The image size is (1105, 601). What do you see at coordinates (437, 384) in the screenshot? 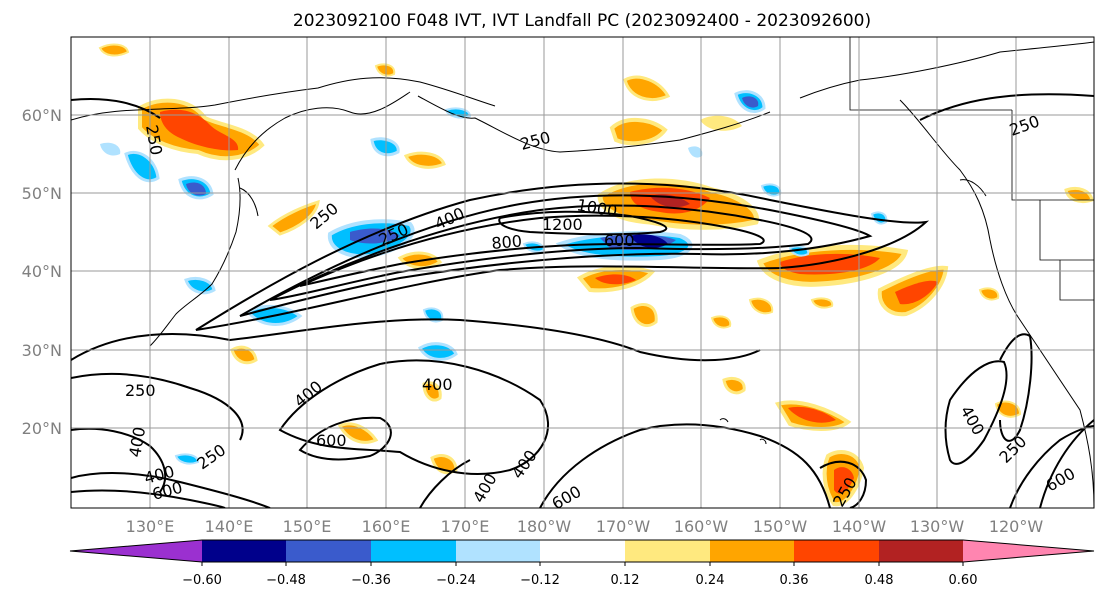
I see `contour-label: 400` at bounding box center [437, 384].